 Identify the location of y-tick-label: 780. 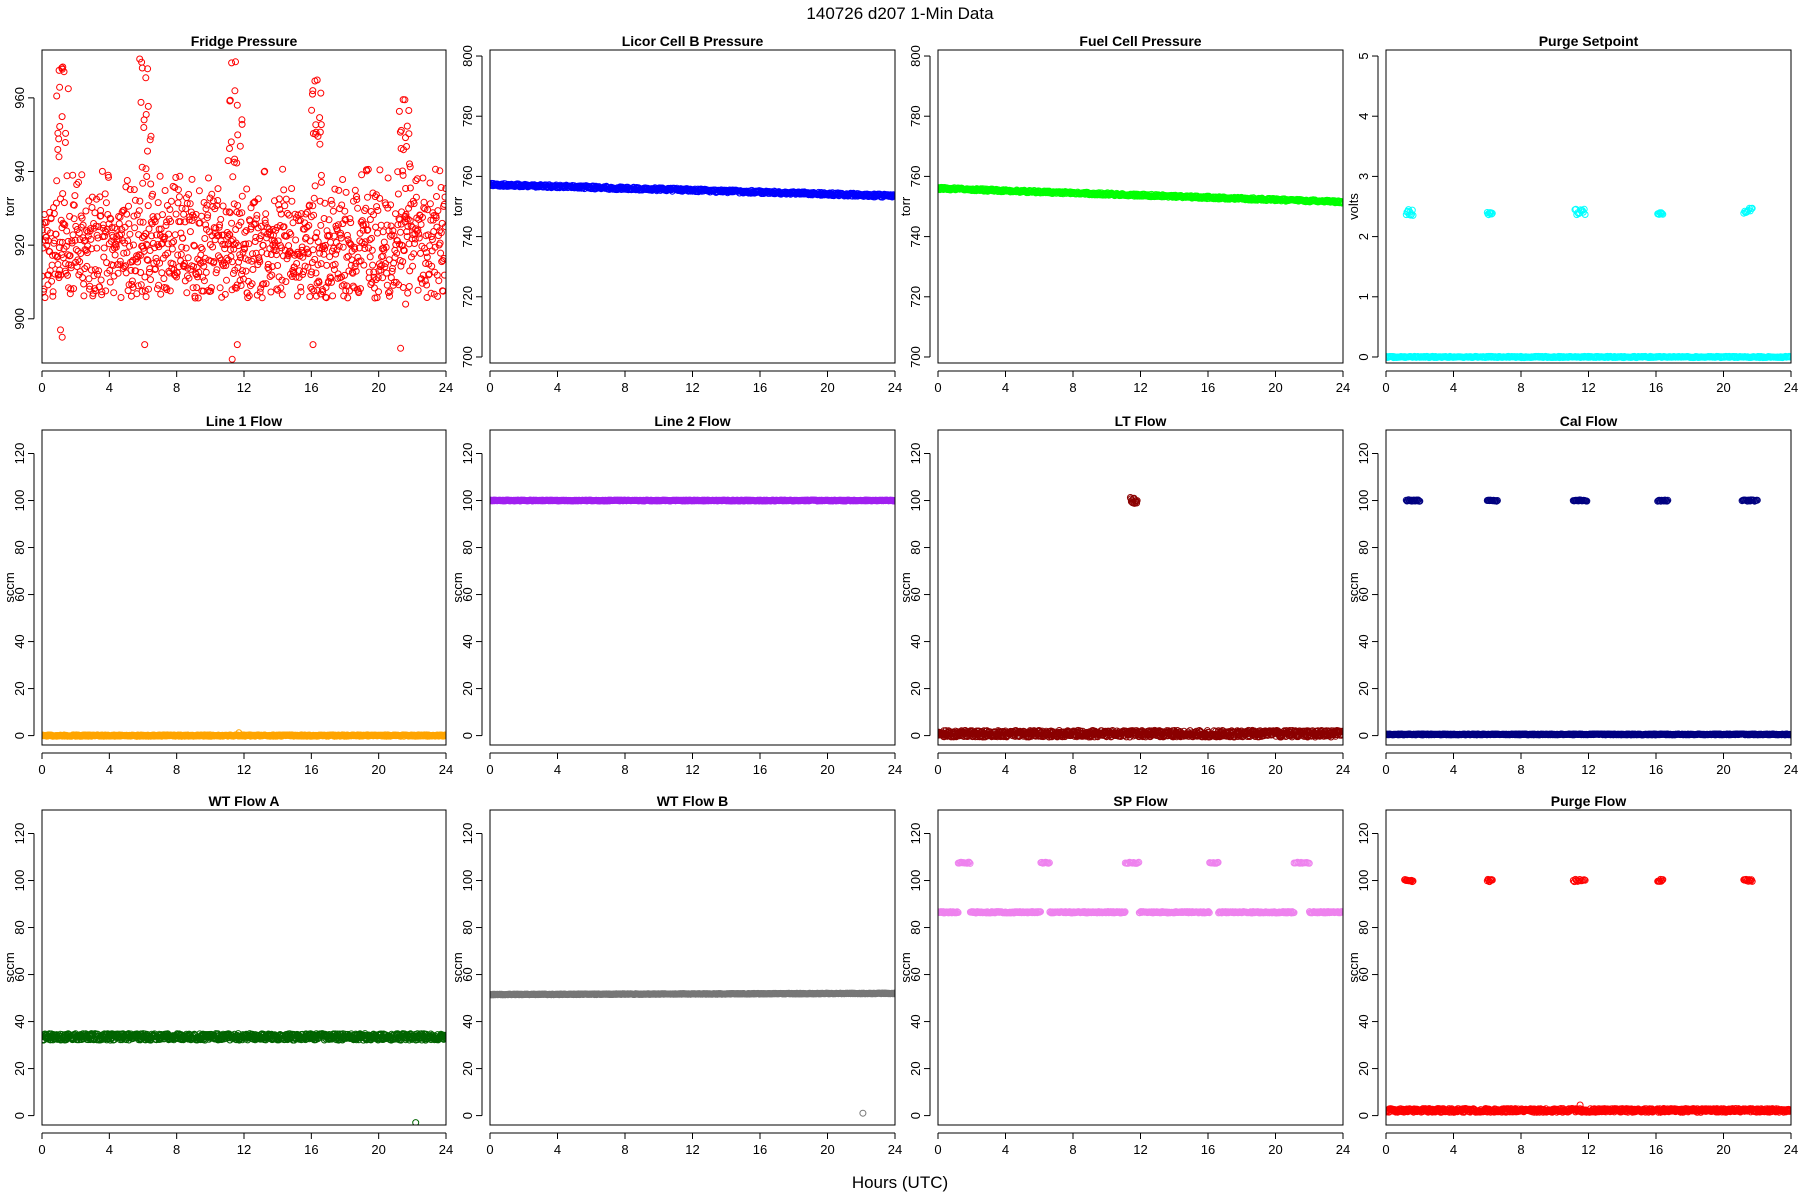
(915, 116).